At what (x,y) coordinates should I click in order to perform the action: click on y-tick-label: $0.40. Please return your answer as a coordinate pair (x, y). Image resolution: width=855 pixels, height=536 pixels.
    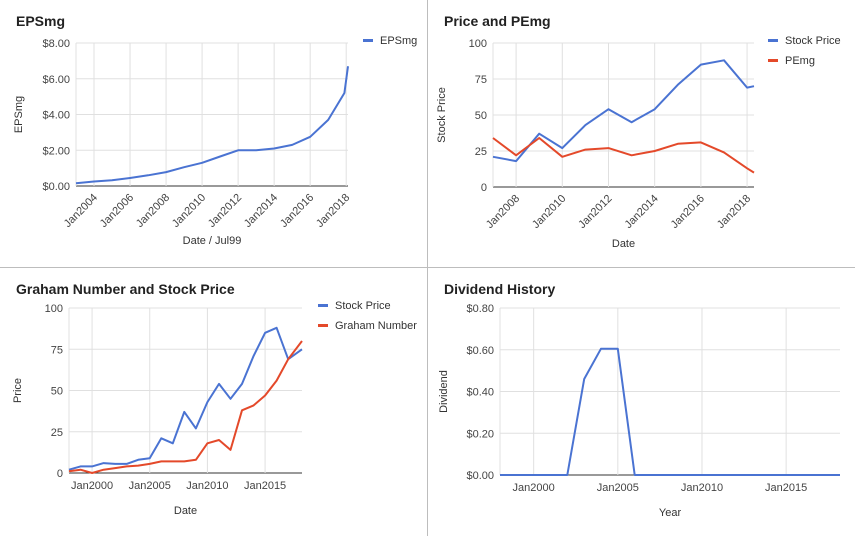
    Looking at the image, I should click on (480, 393).